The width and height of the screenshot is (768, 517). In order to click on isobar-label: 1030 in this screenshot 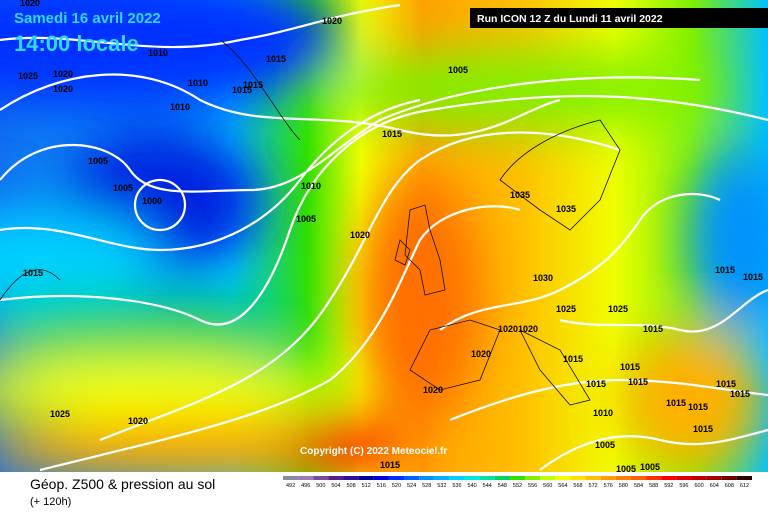, I will do `click(543, 278)`.